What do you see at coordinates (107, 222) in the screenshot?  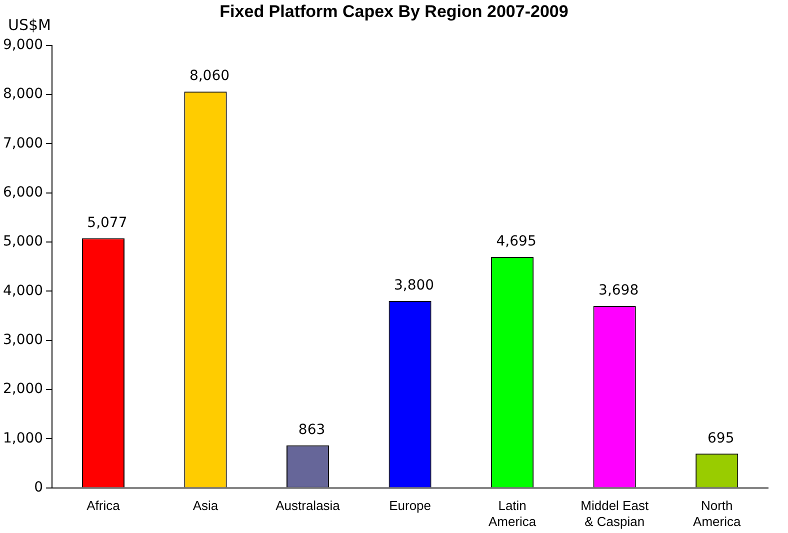 I see `data-label: 5,077` at bounding box center [107, 222].